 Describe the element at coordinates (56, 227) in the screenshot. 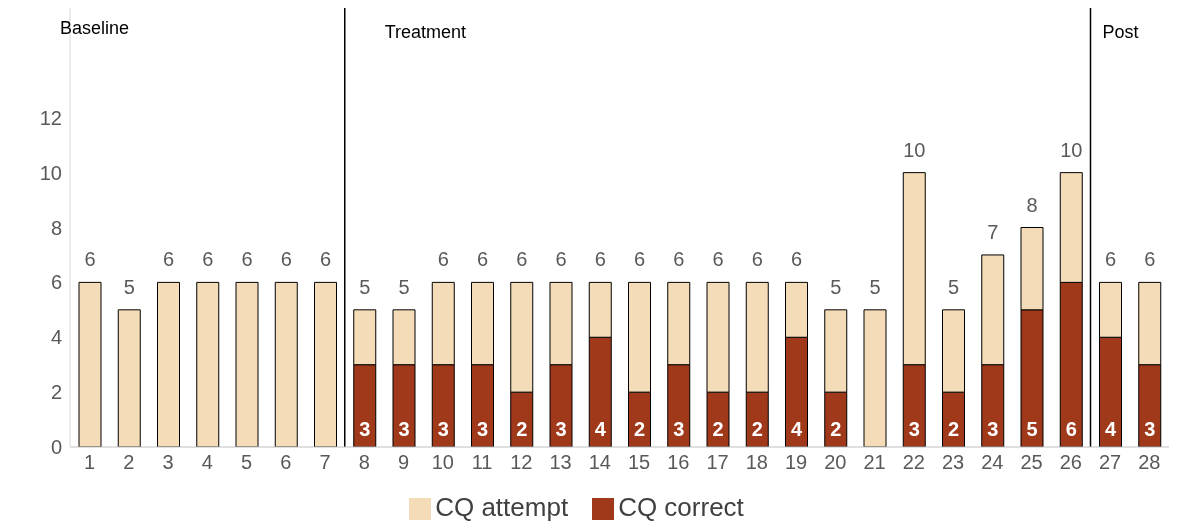

I see `y-tick-label: 8` at that location.